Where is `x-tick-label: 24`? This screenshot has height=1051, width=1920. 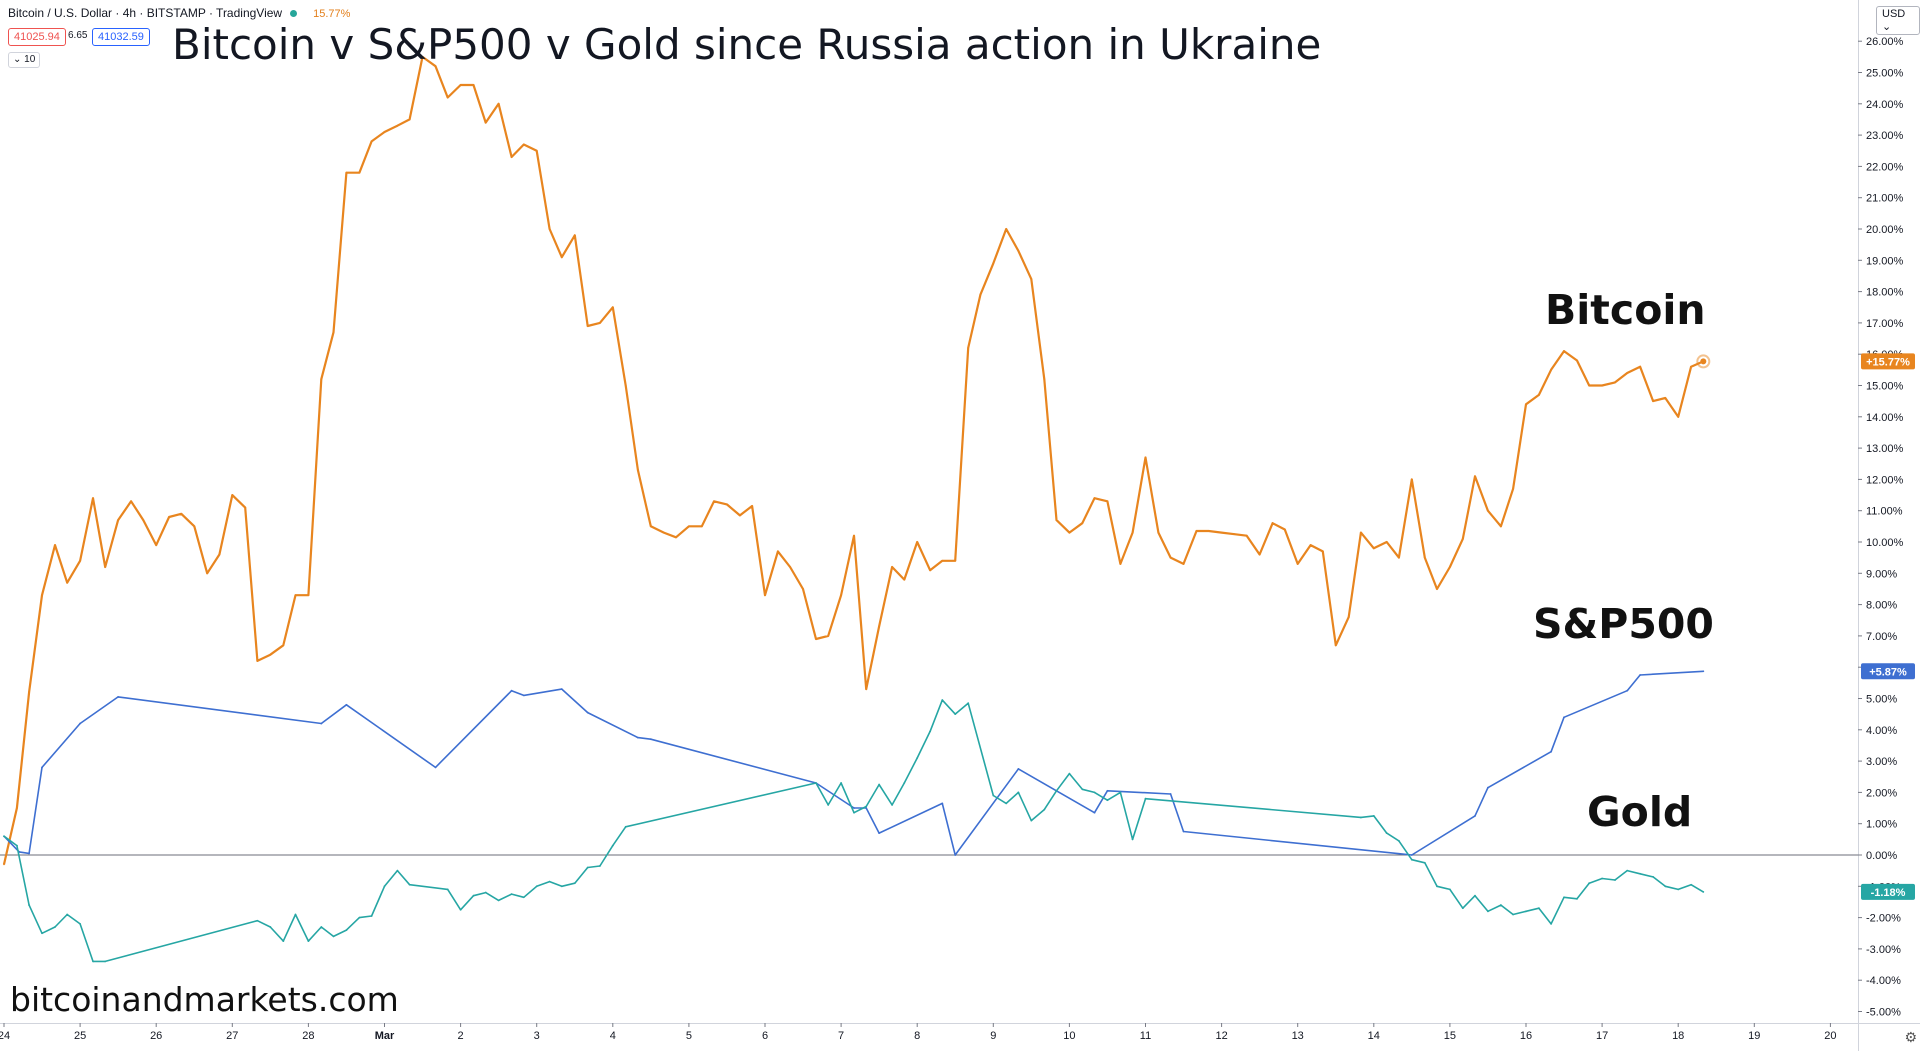
x-tick-label: 24 is located at coordinates (5, 1036).